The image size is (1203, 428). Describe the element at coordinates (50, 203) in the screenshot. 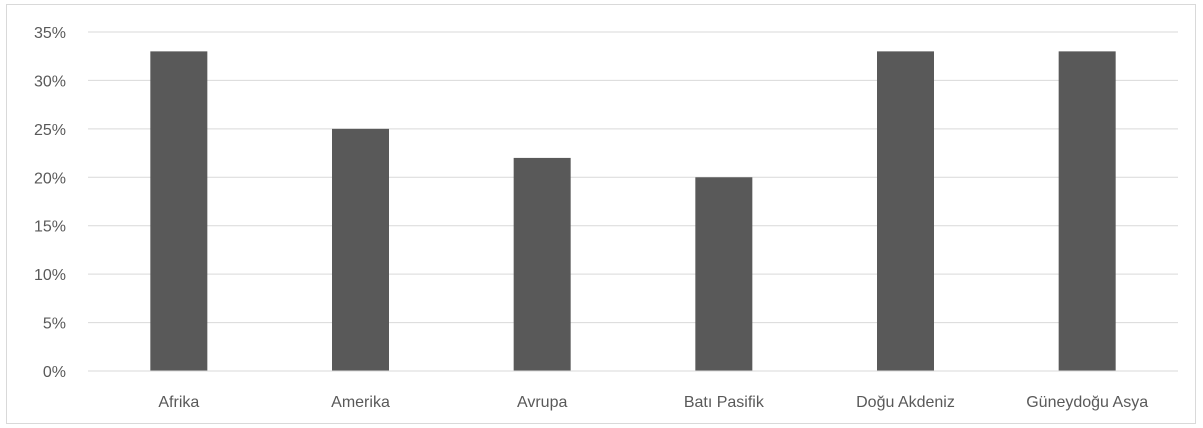

I see `y-axis: 0% 5% 10% 15% 20% 25% 30% 35%` at that location.